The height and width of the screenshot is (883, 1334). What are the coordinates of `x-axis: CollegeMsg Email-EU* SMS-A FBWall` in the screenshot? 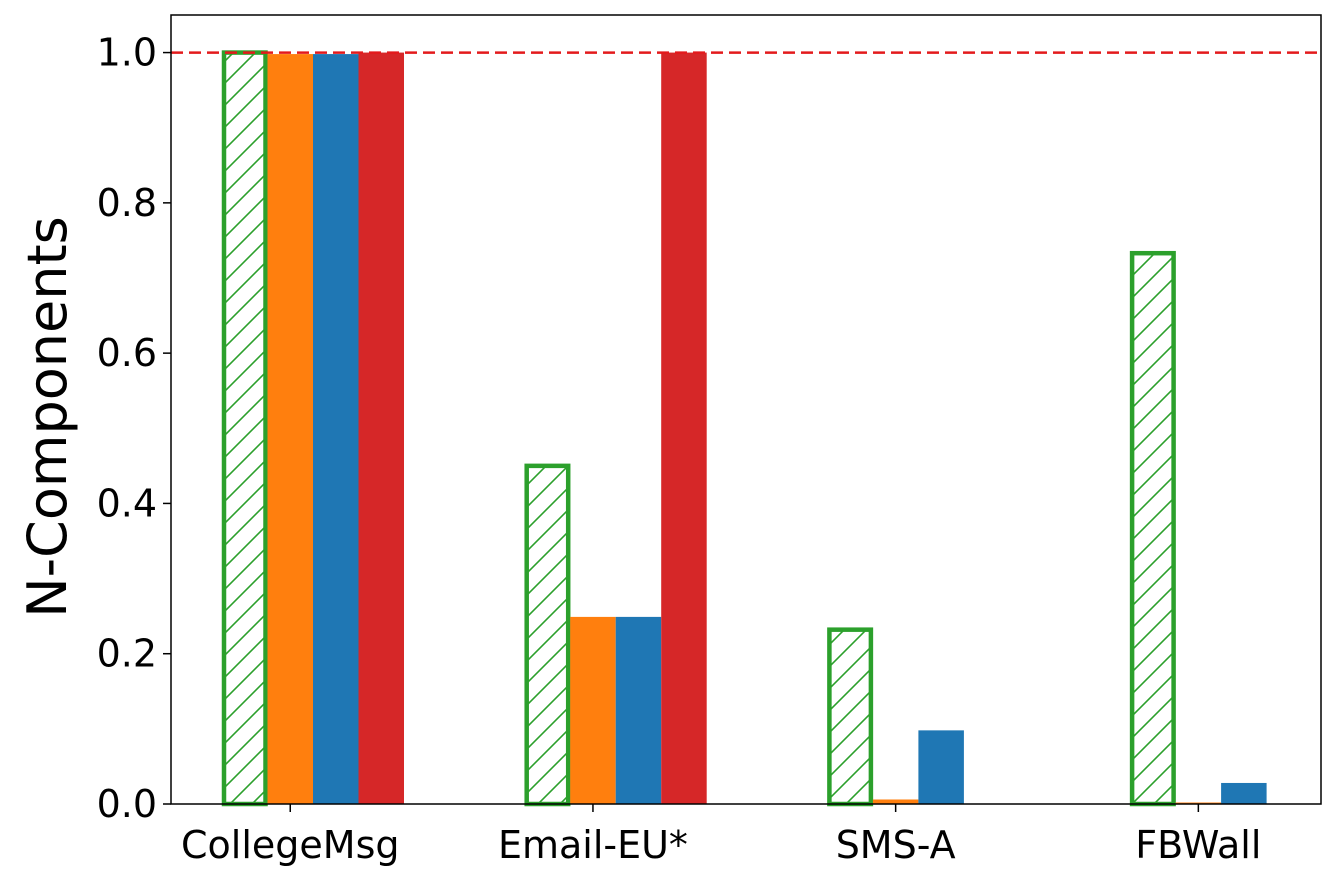 It's located at (721, 835).